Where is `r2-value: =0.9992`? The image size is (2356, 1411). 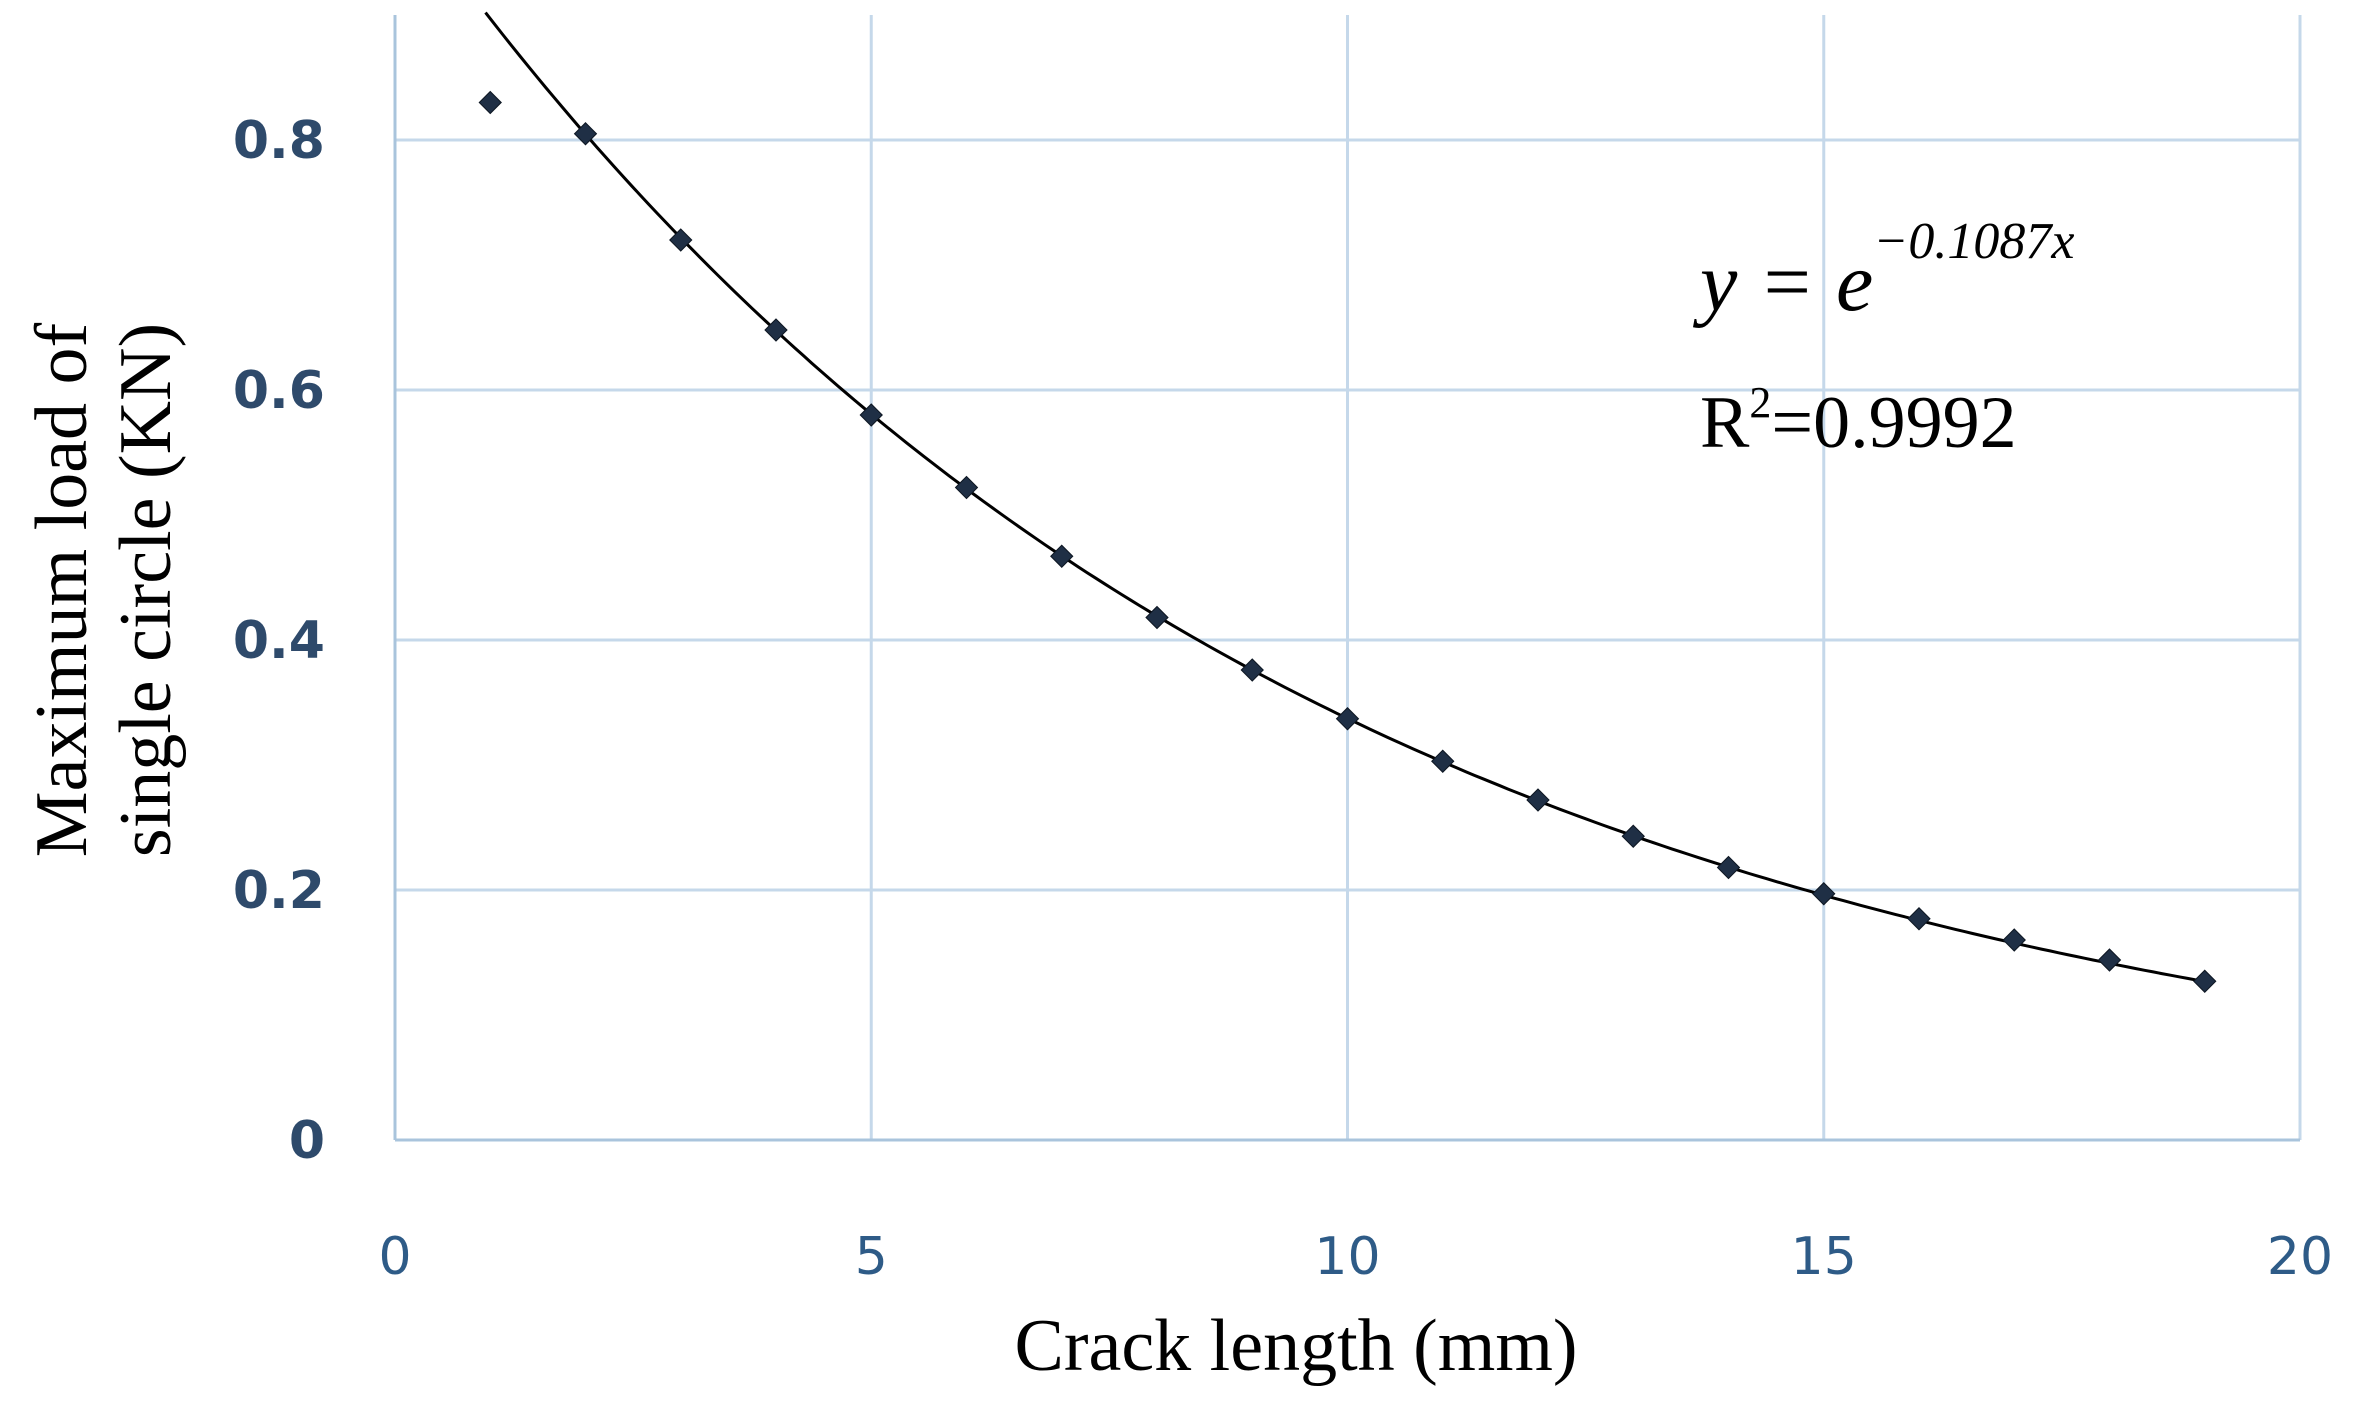 r2-value: =0.9992 is located at coordinates (1893, 423).